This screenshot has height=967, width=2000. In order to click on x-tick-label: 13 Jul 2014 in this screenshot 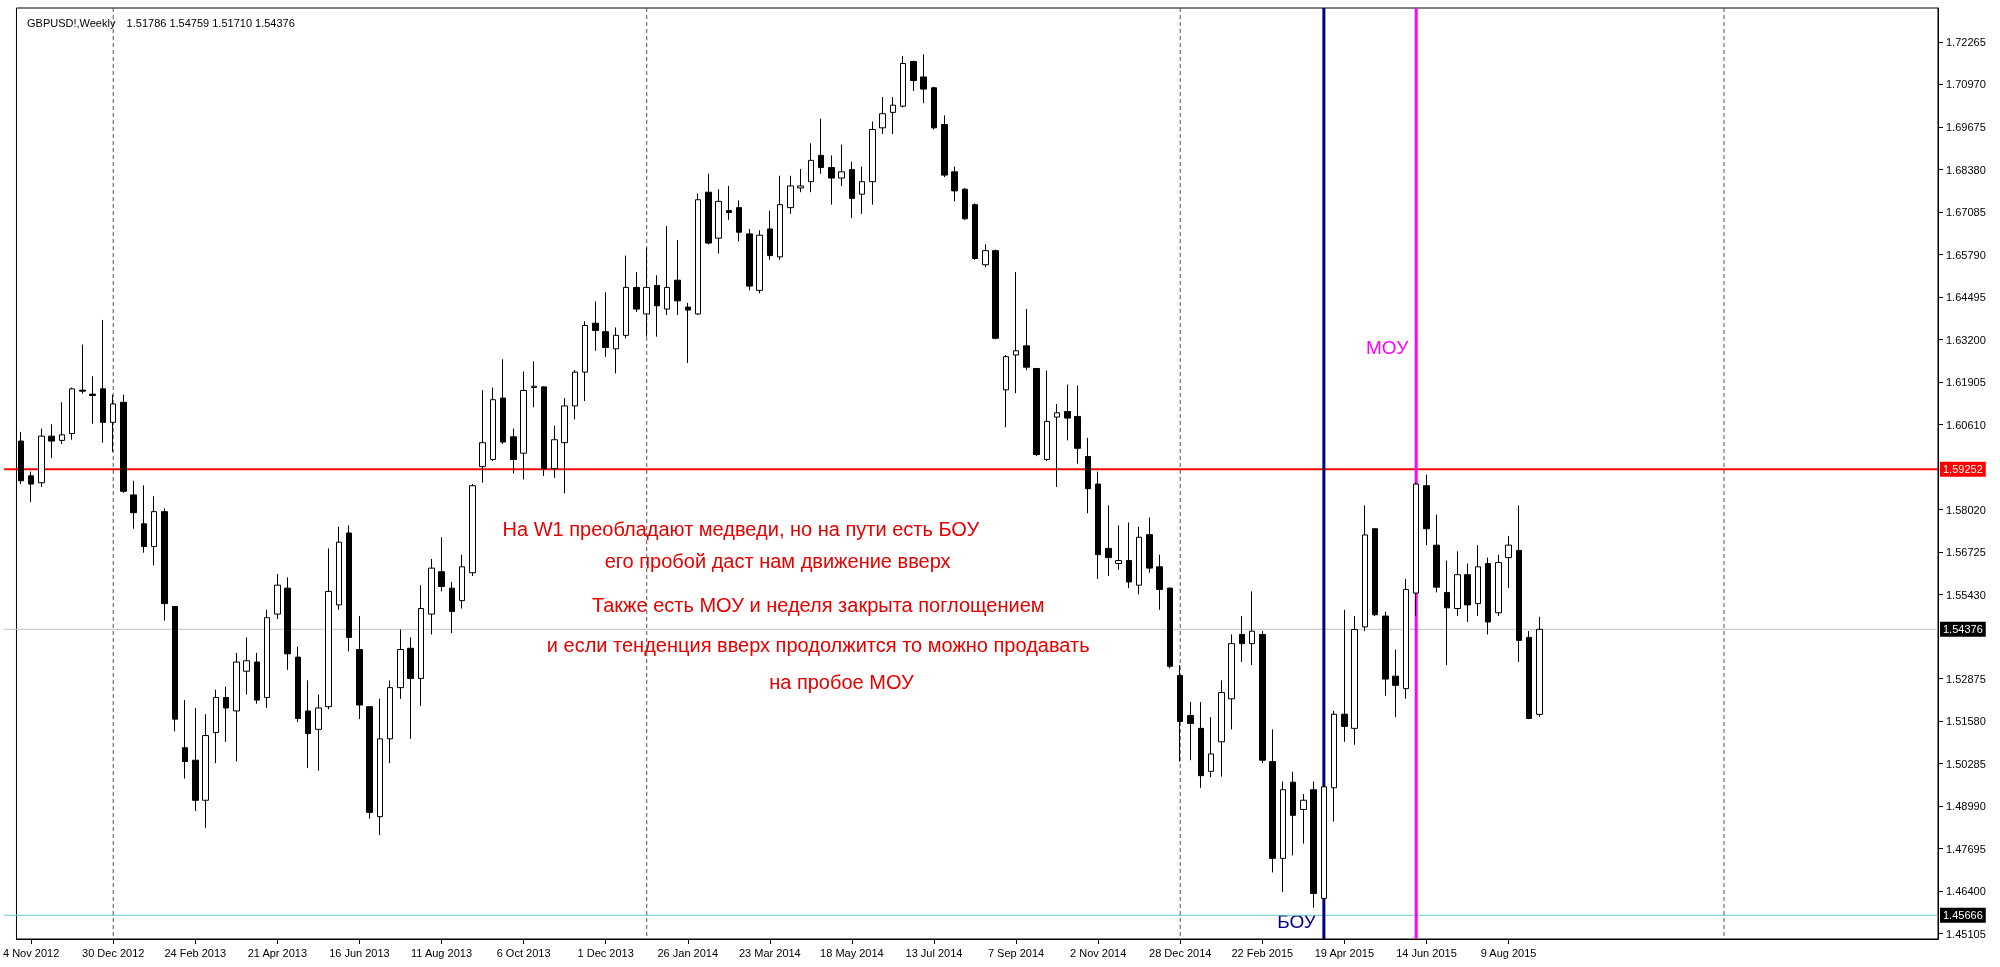, I will do `click(934, 952)`.